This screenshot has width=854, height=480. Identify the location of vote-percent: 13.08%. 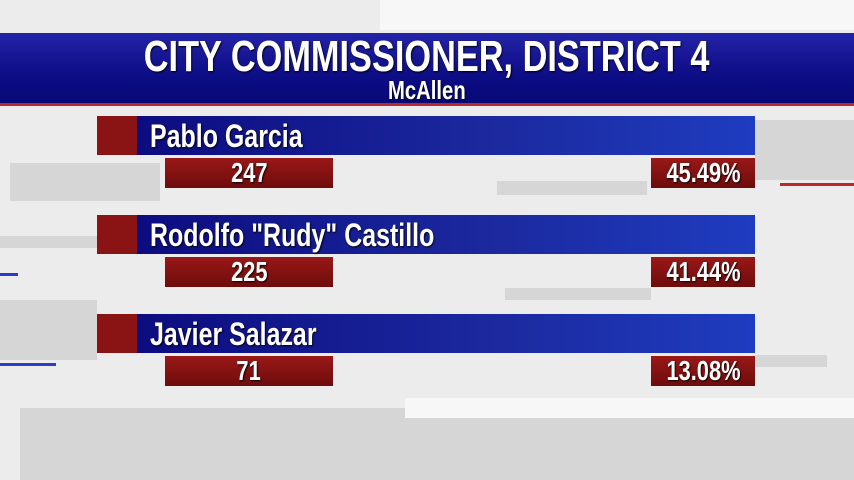
(703, 371).